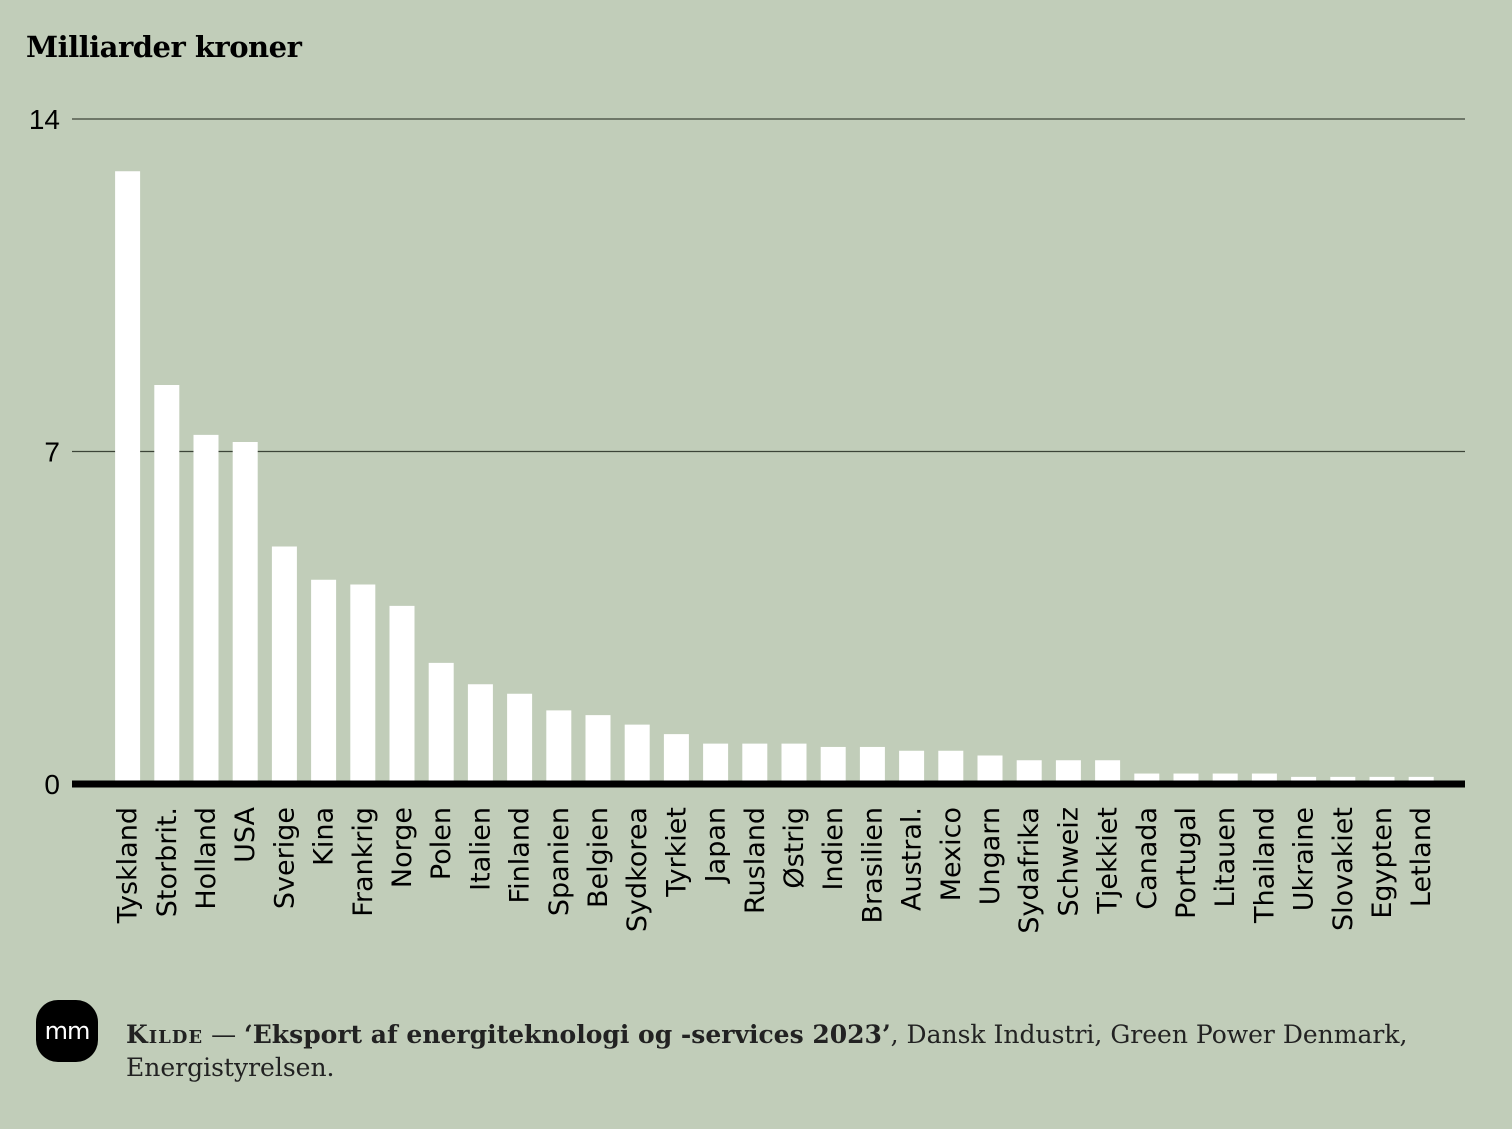  Describe the element at coordinates (284, 858) in the screenshot. I see `category-label: Sverige` at that location.